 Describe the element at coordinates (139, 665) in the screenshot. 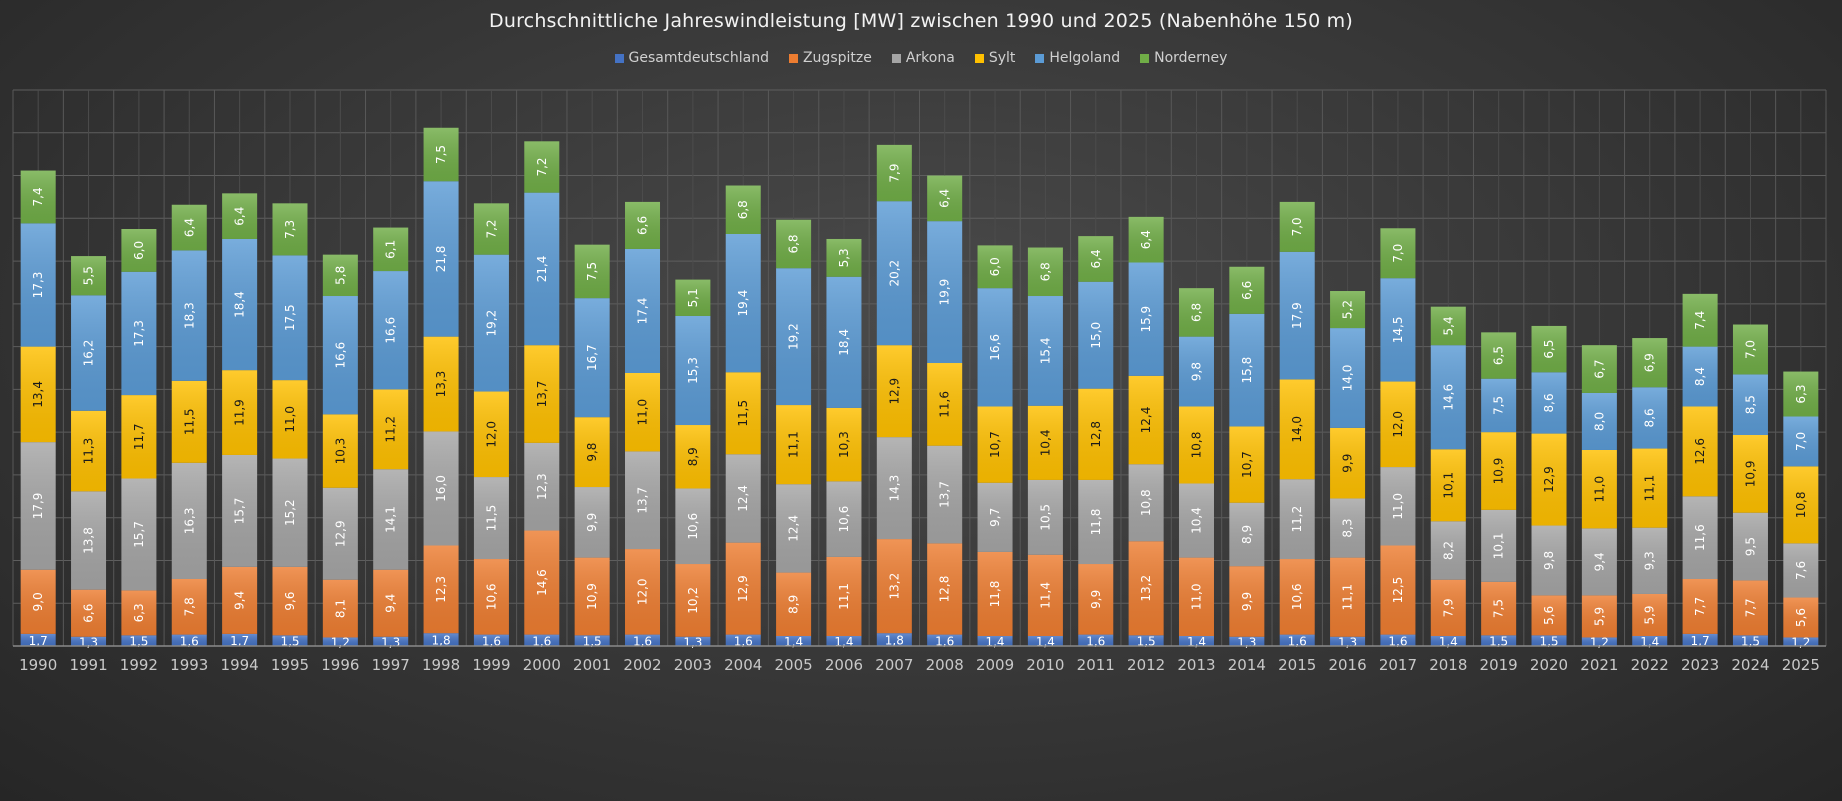

I see `x-tick-label: 1992` at that location.